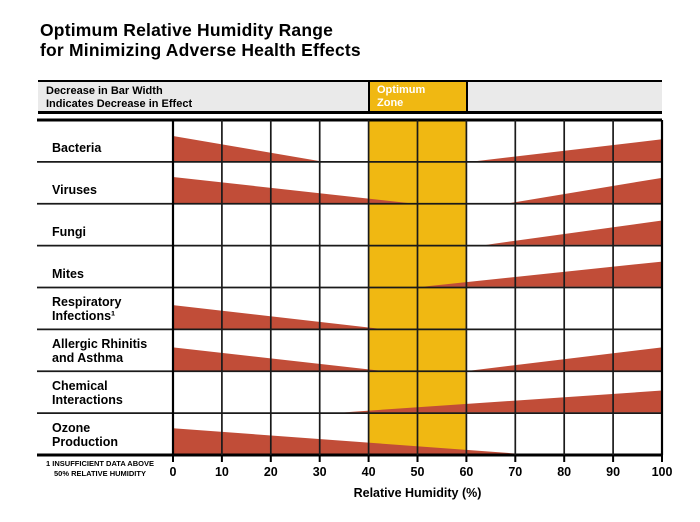 The height and width of the screenshot is (522, 700). What do you see at coordinates (662, 472) in the screenshot?
I see `x-tick-label-100: 100` at bounding box center [662, 472].